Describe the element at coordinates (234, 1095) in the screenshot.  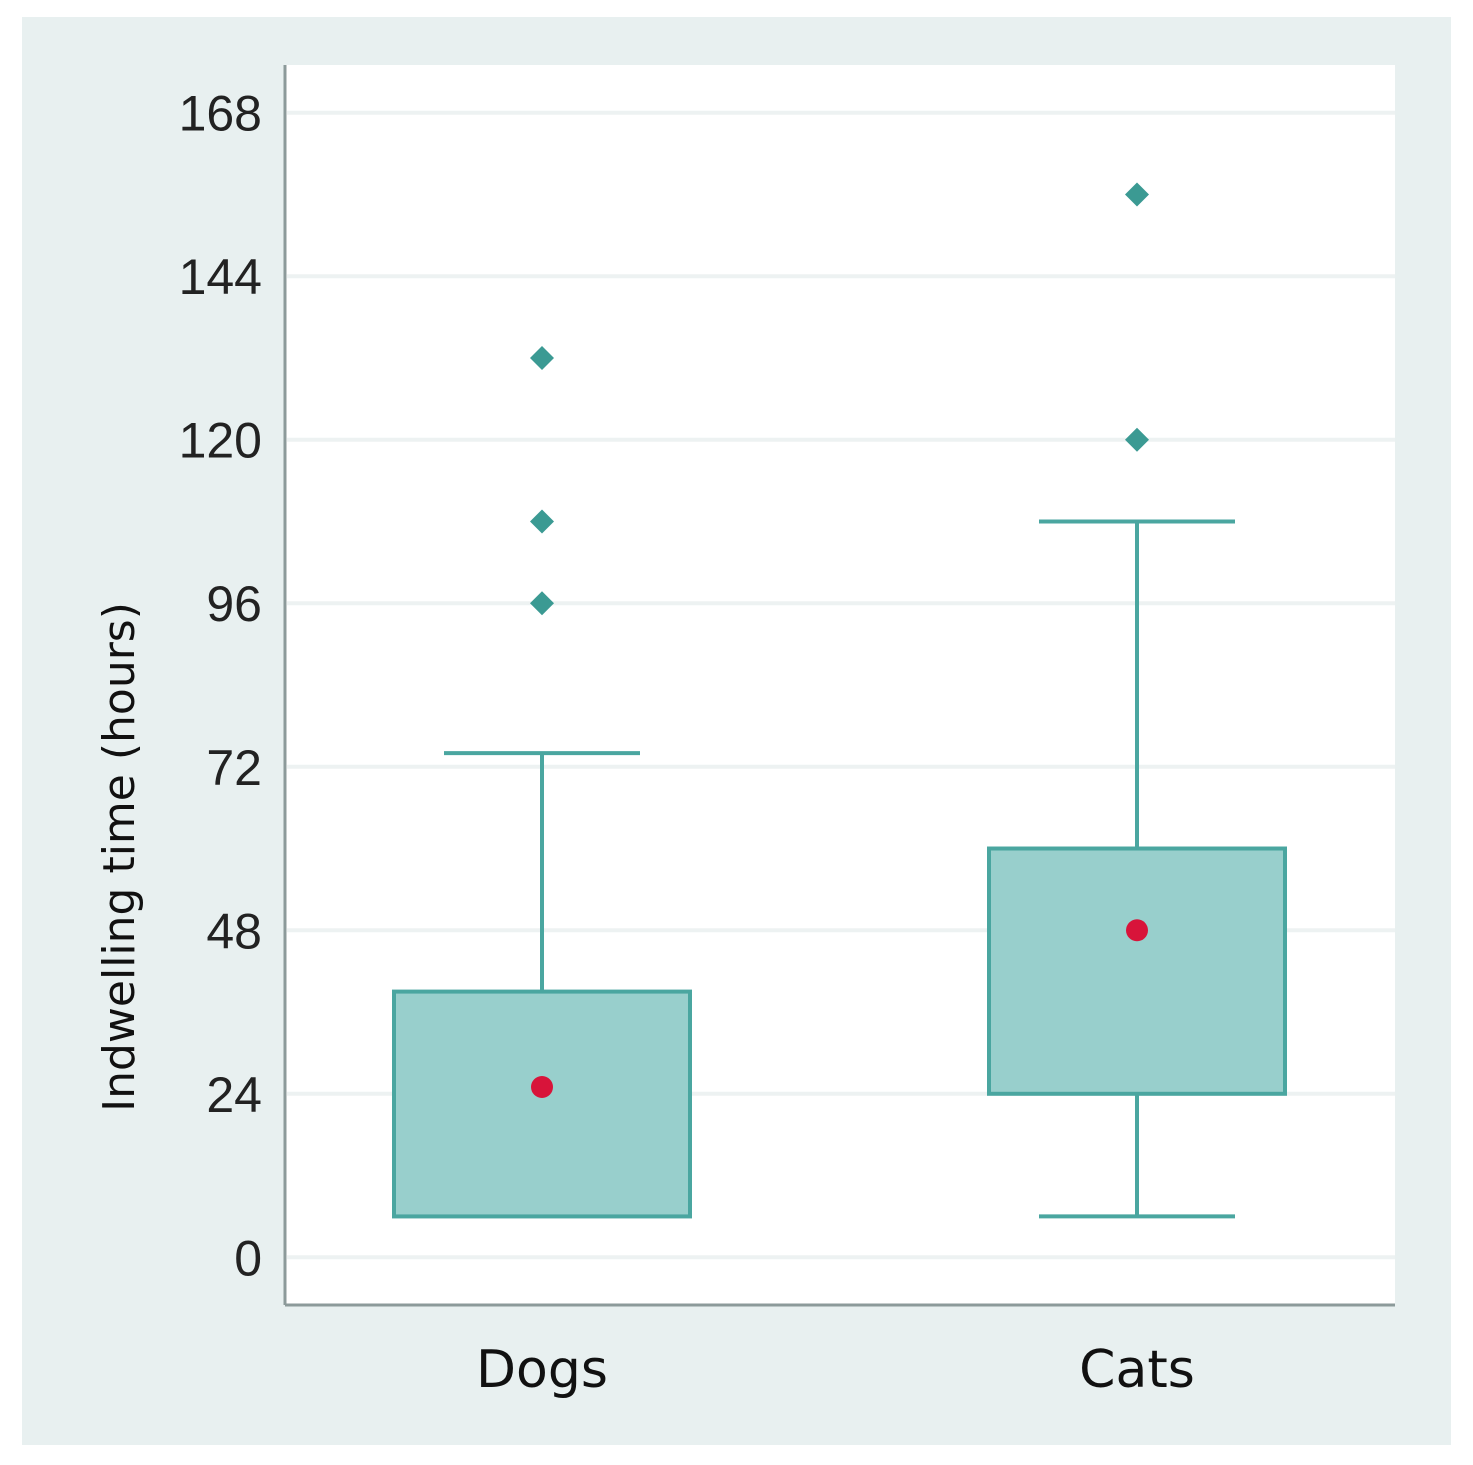
I see `y-tick-label-24: 24` at that location.